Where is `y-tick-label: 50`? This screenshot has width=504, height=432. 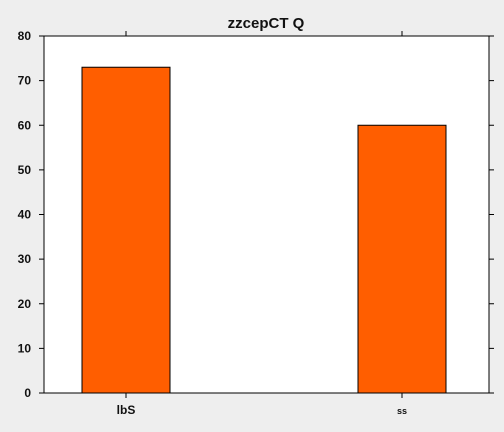 y-tick-label: 50 is located at coordinates (25, 170).